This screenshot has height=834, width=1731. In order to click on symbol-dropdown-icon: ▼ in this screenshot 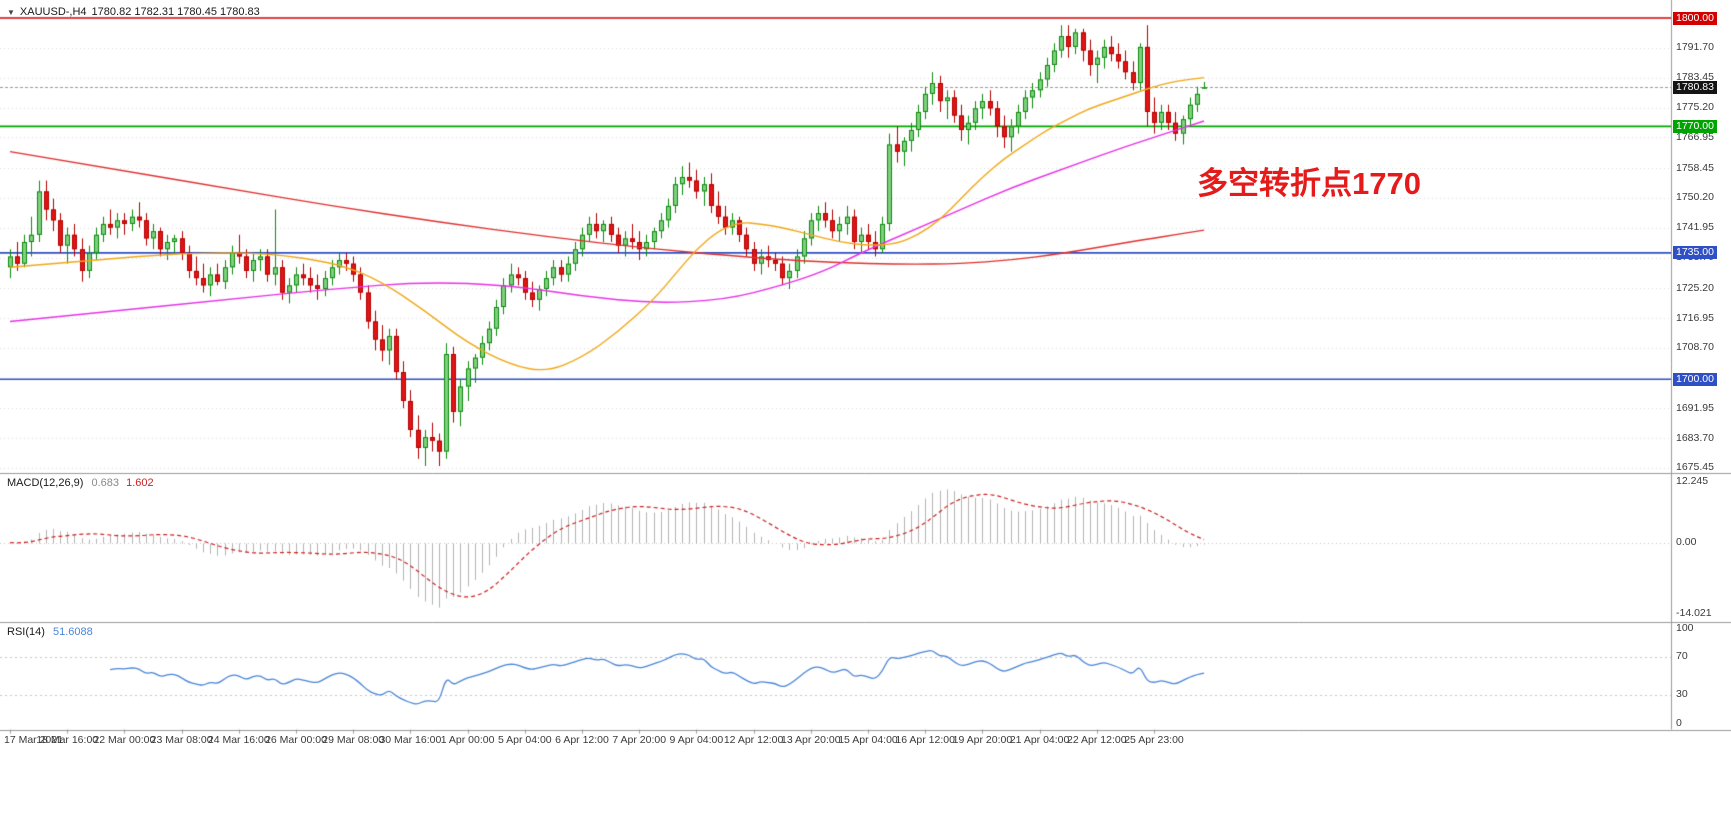, I will do `click(11, 12)`.